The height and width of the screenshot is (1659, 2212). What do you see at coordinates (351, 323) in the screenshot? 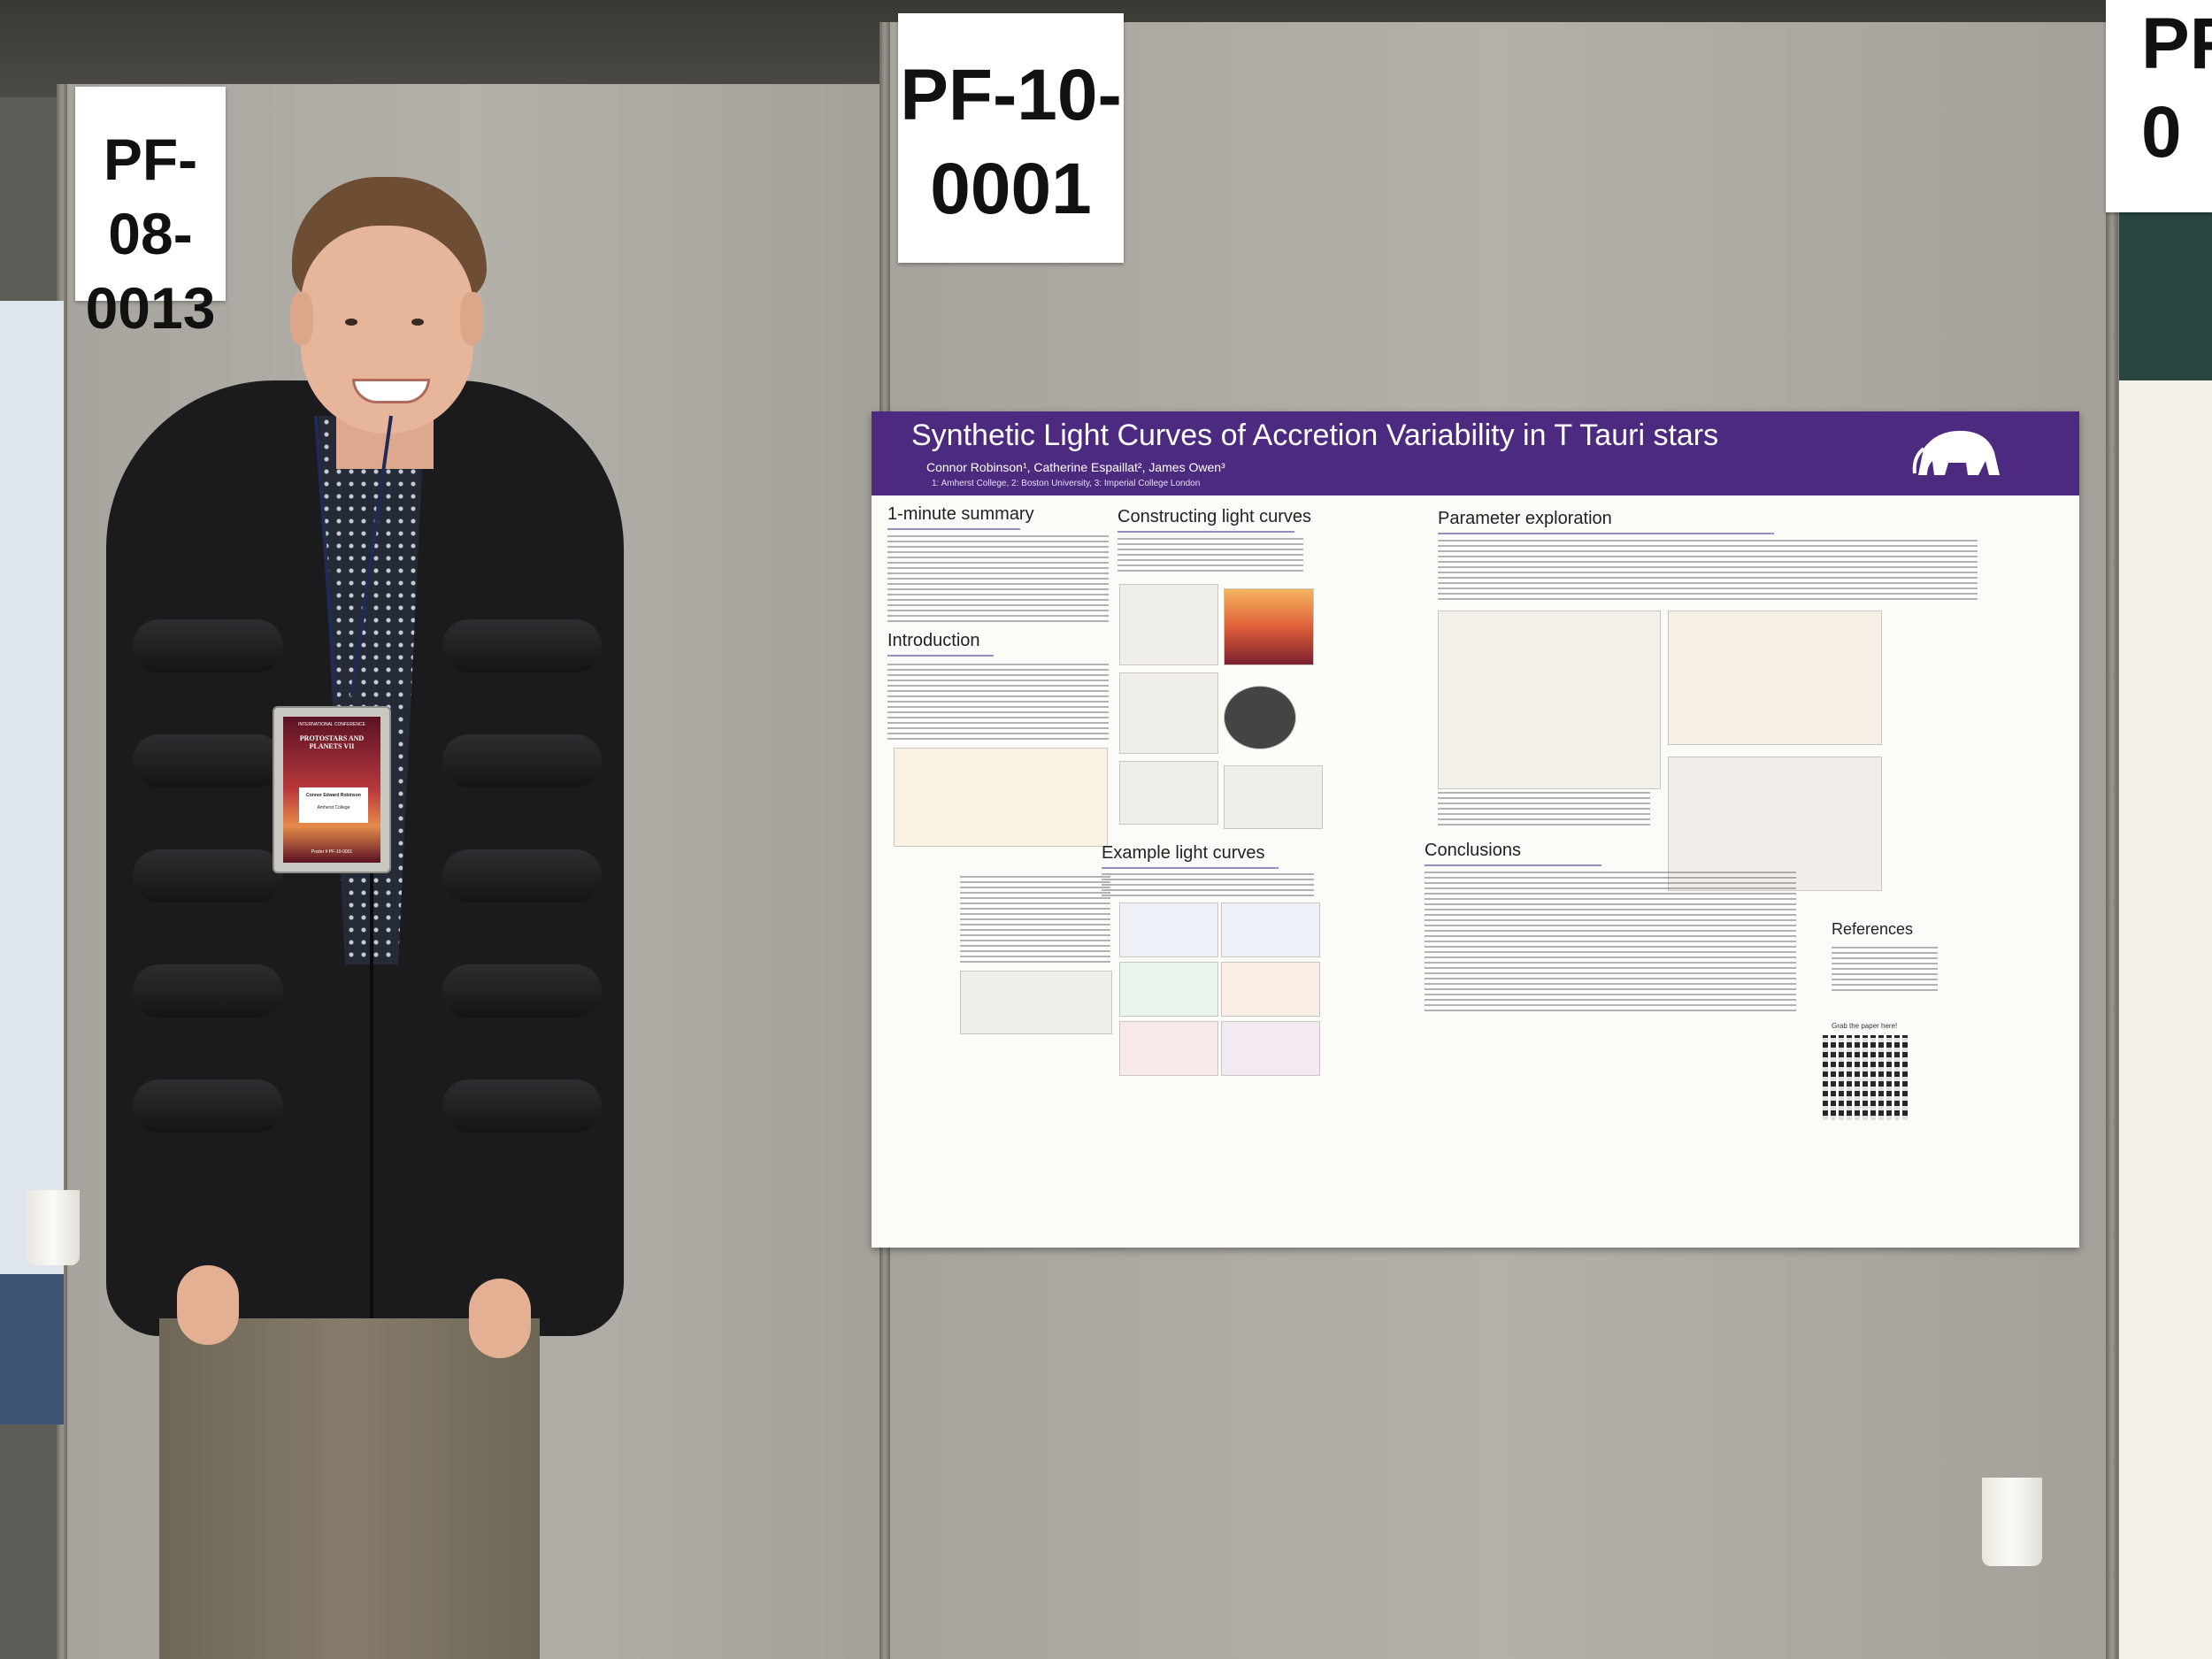
I see `left-eye` at bounding box center [351, 323].